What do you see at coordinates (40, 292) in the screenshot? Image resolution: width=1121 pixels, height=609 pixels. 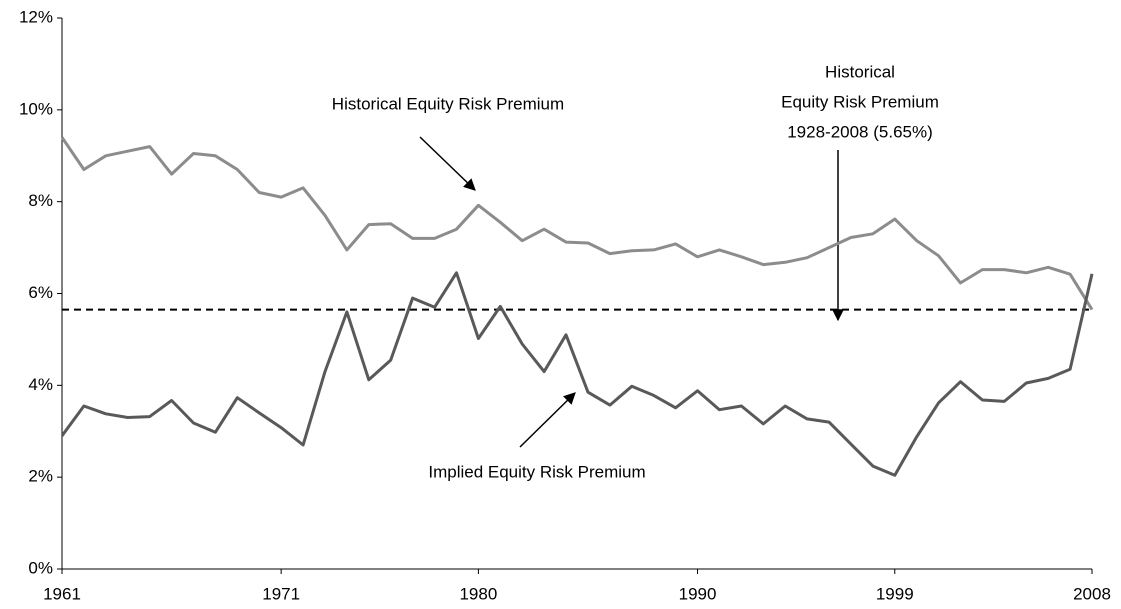 I see `y-tick-label: 6%` at bounding box center [40, 292].